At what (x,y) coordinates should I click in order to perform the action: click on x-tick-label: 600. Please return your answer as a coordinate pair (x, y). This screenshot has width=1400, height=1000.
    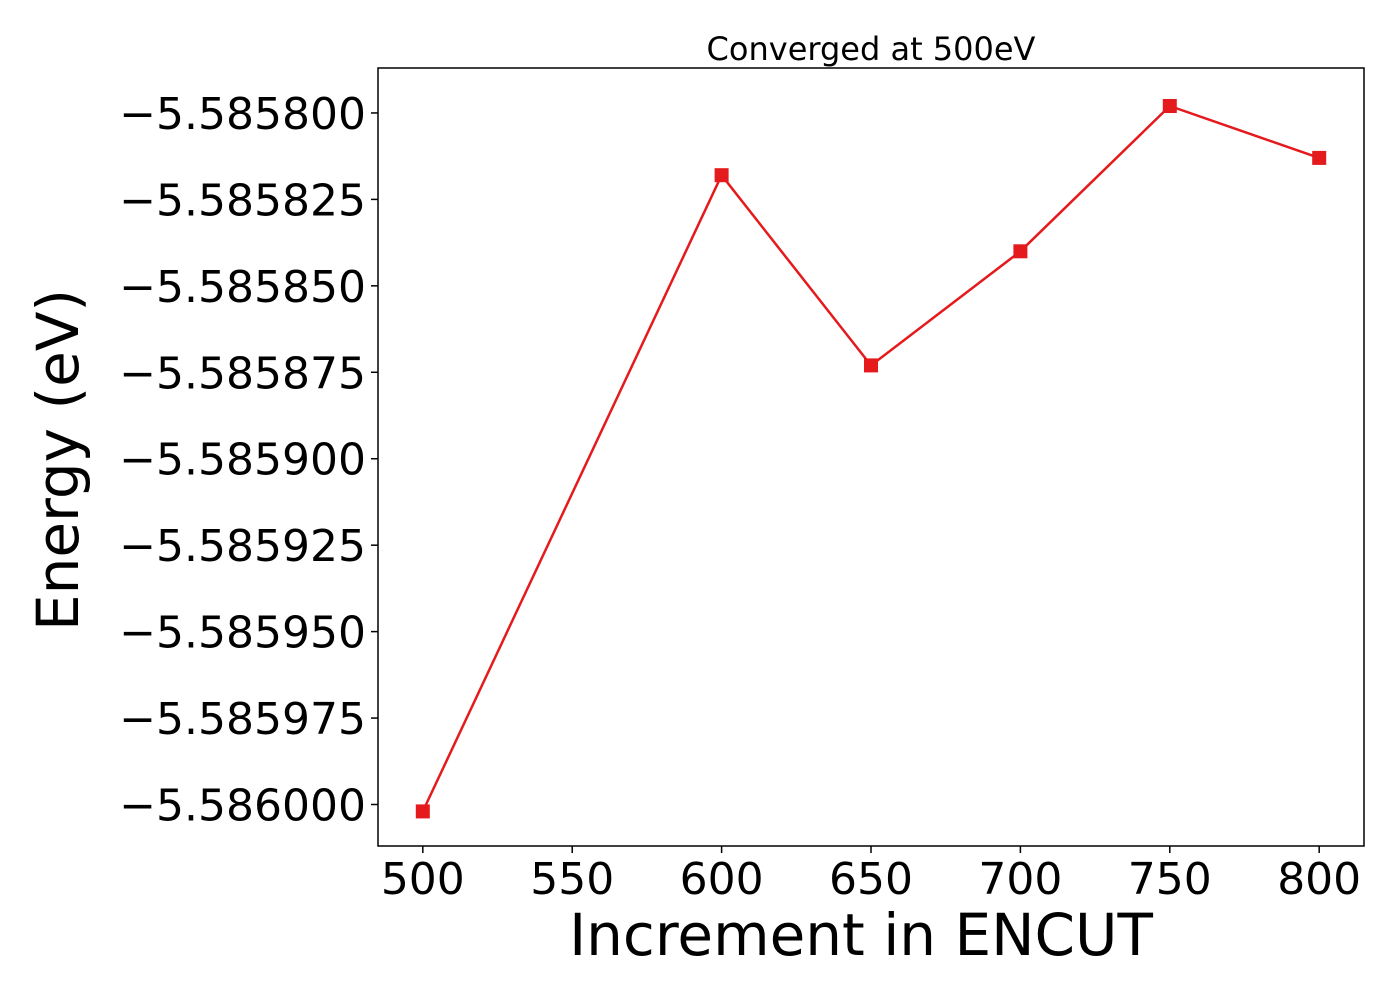
    Looking at the image, I should click on (722, 879).